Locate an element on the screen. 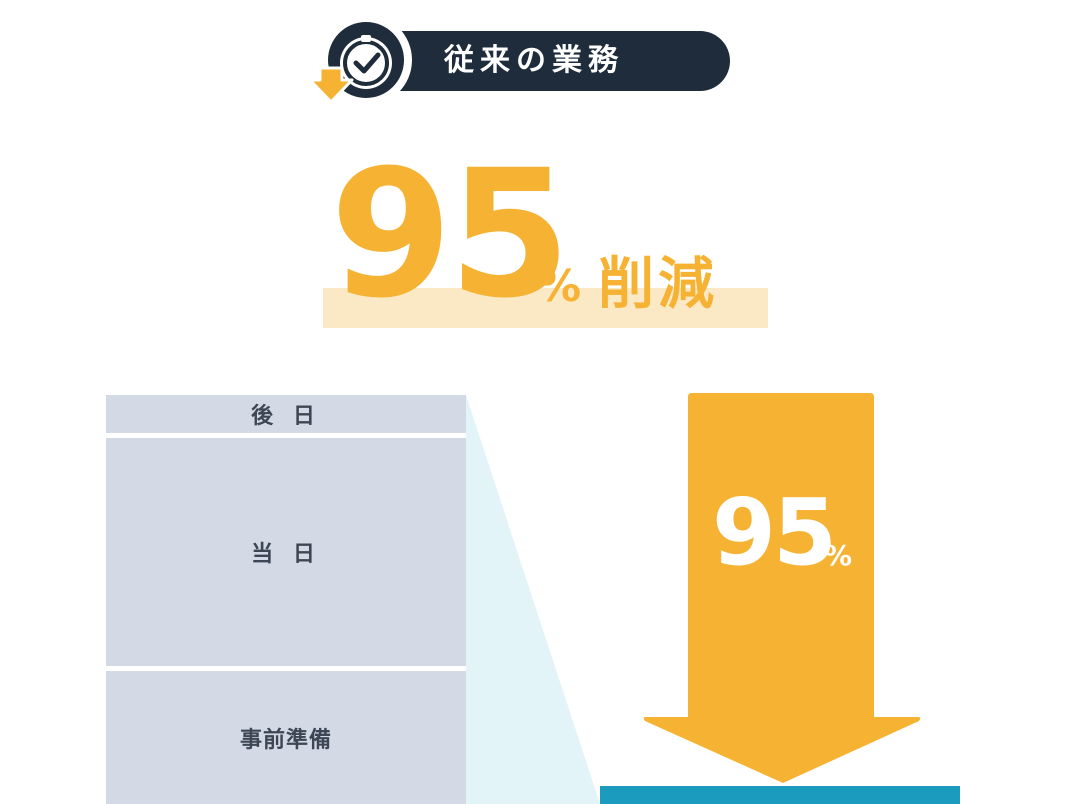  arrow-percent: % is located at coordinates (838, 555).